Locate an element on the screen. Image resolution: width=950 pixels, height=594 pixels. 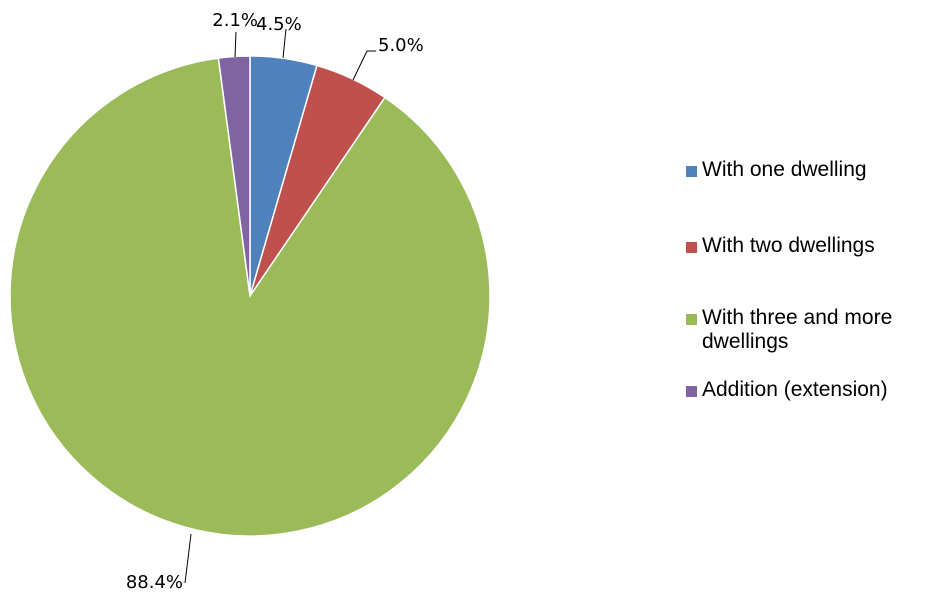
legend-swatch-addition-extension is located at coordinates (691, 391).